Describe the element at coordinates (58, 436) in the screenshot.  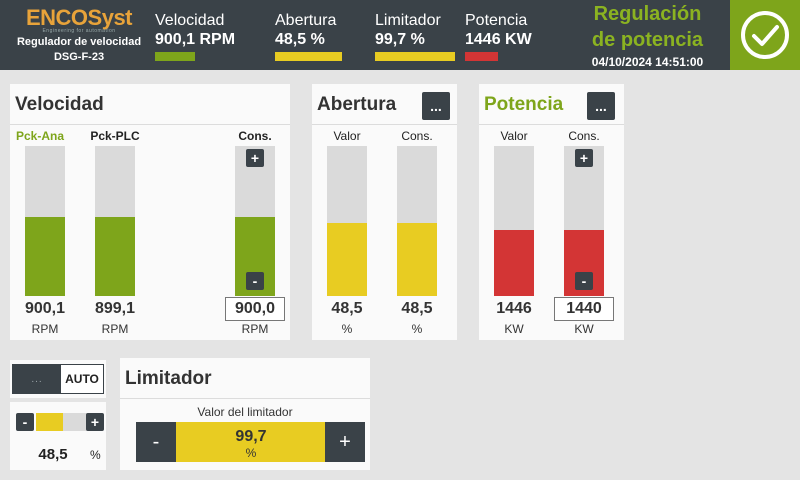
I see `mini-limiter-panel: - + 48,5 %` at that location.